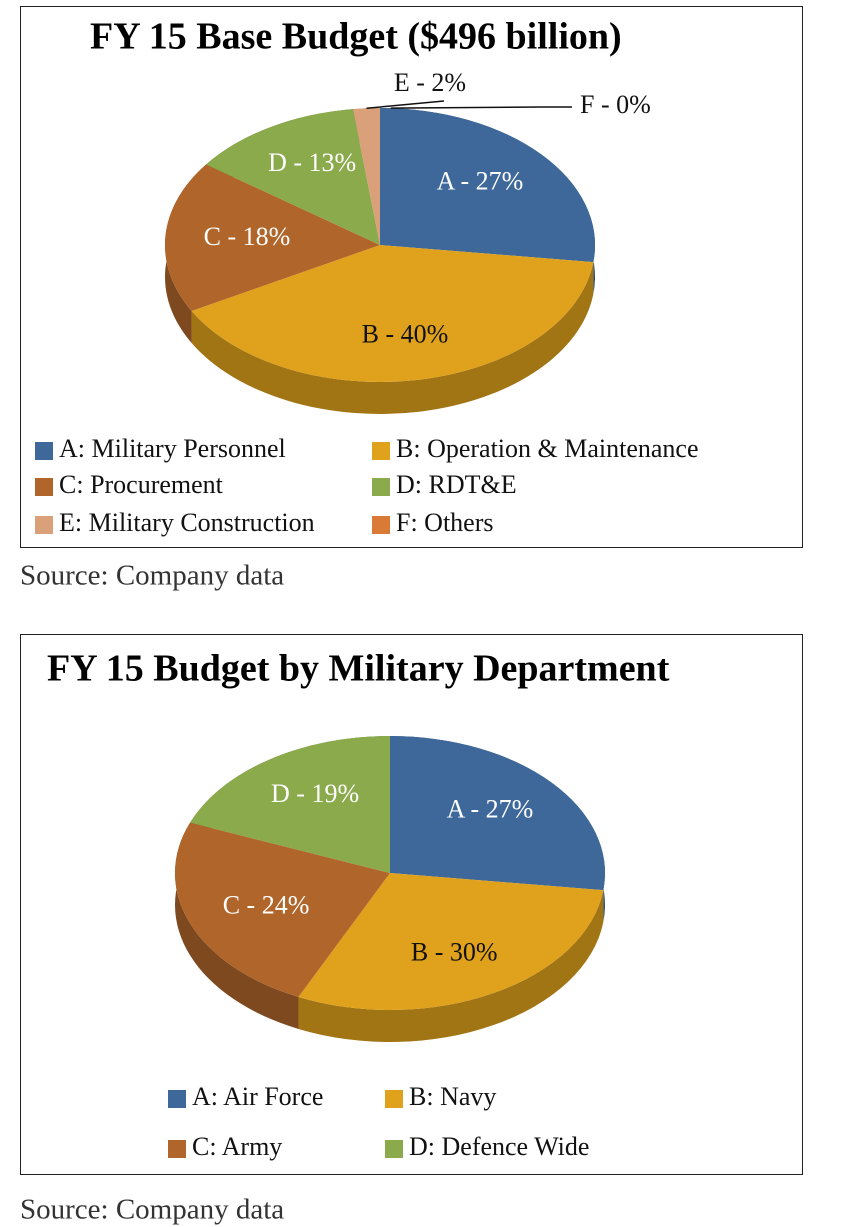 The height and width of the screenshot is (1227, 846). What do you see at coordinates (405, 333) in the screenshot?
I see `value-label: B - 40%` at bounding box center [405, 333].